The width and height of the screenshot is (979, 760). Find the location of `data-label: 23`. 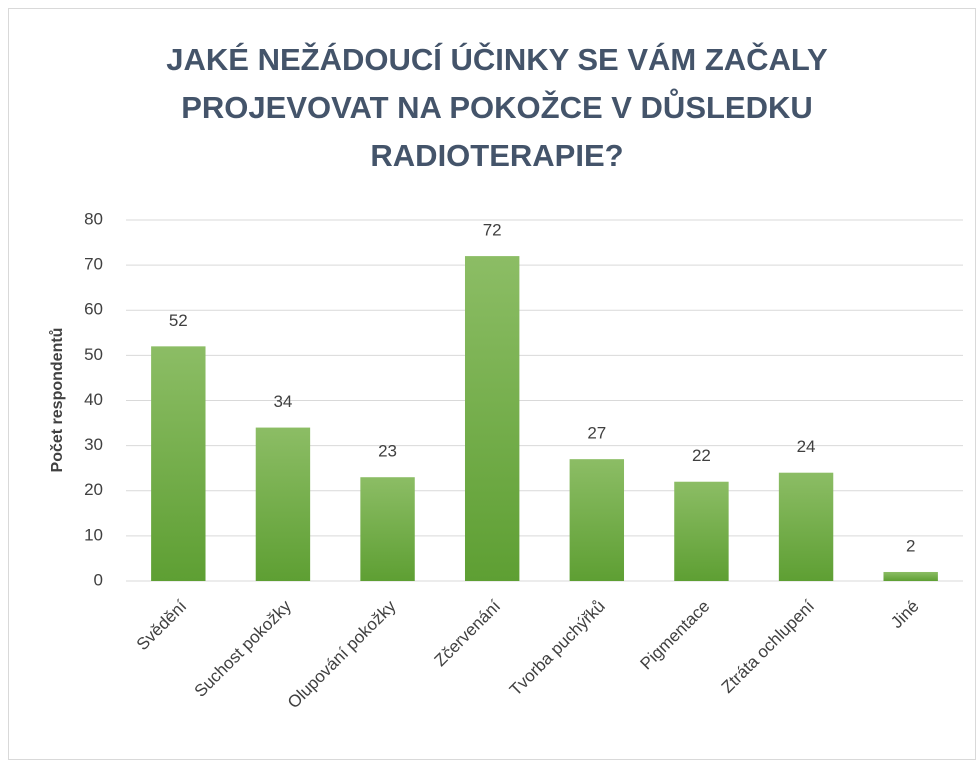

data-label: 23 is located at coordinates (387, 451).